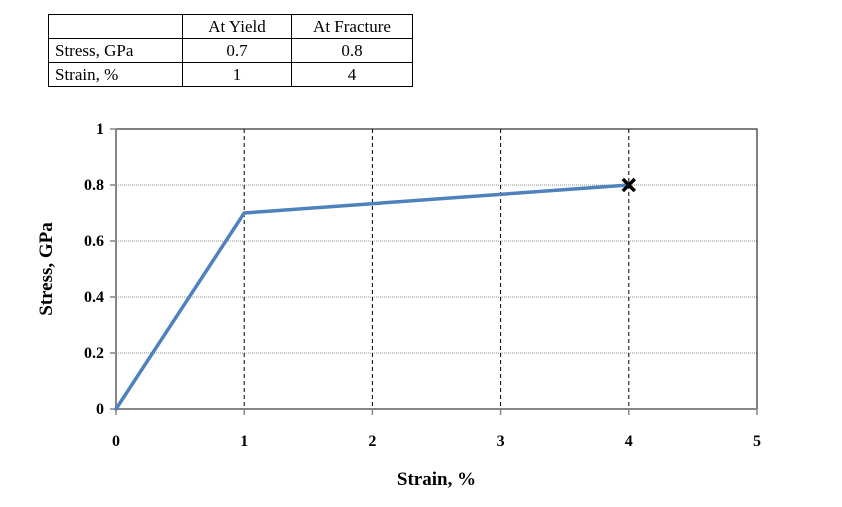  Describe the element at coordinates (352, 50) in the screenshot. I see `table-cell-fracture: 0.8` at that location.